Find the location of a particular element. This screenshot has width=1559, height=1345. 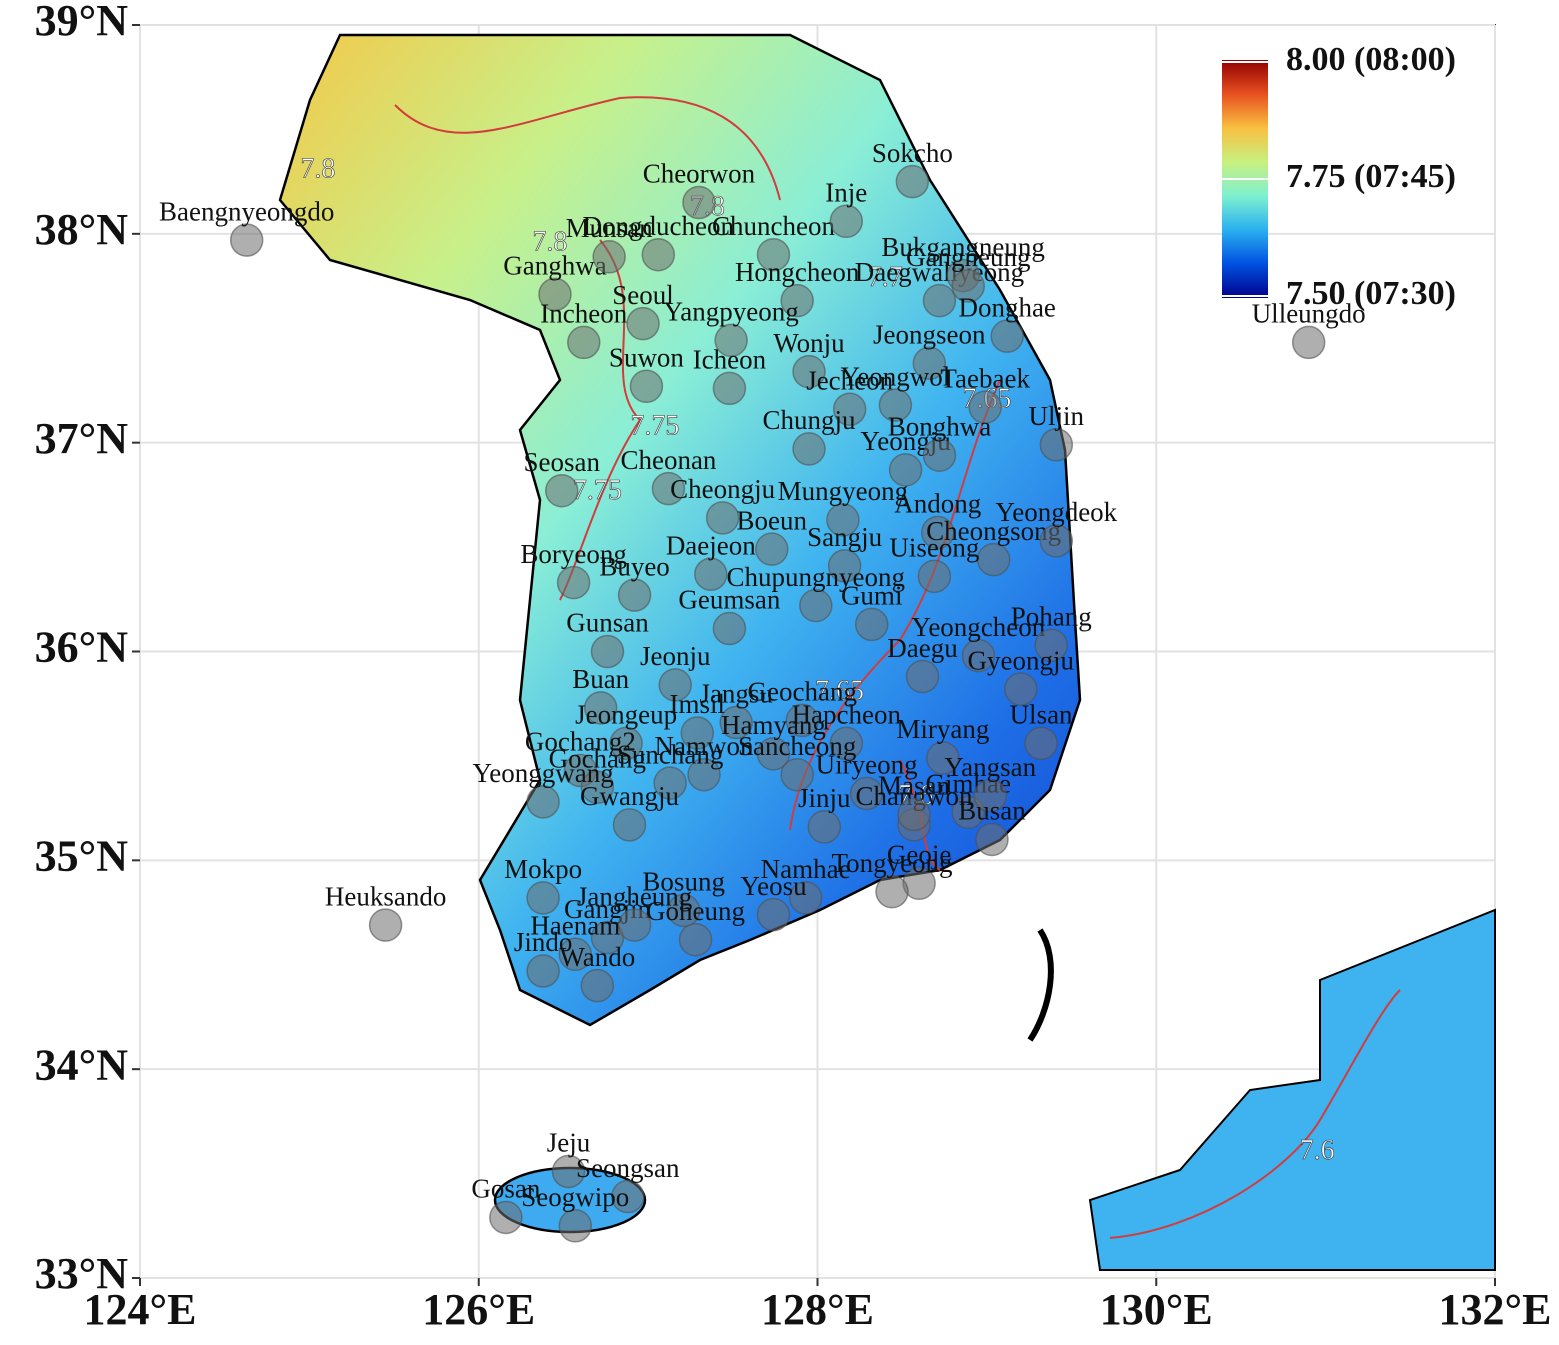

x-tick-label: 132°E is located at coordinates (1495, 1309).